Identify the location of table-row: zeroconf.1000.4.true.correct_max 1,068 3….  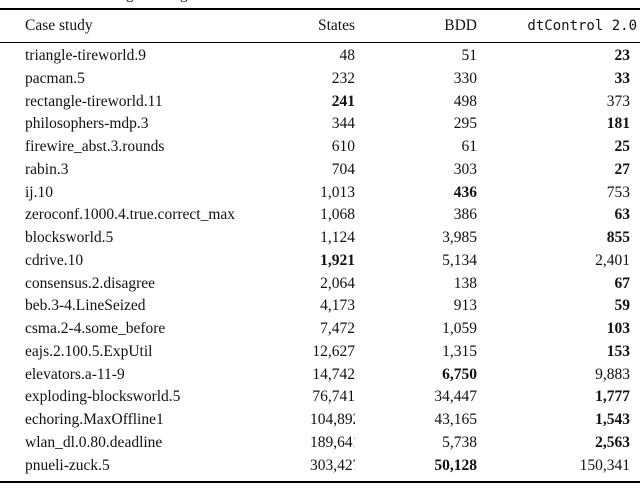
(320, 215).